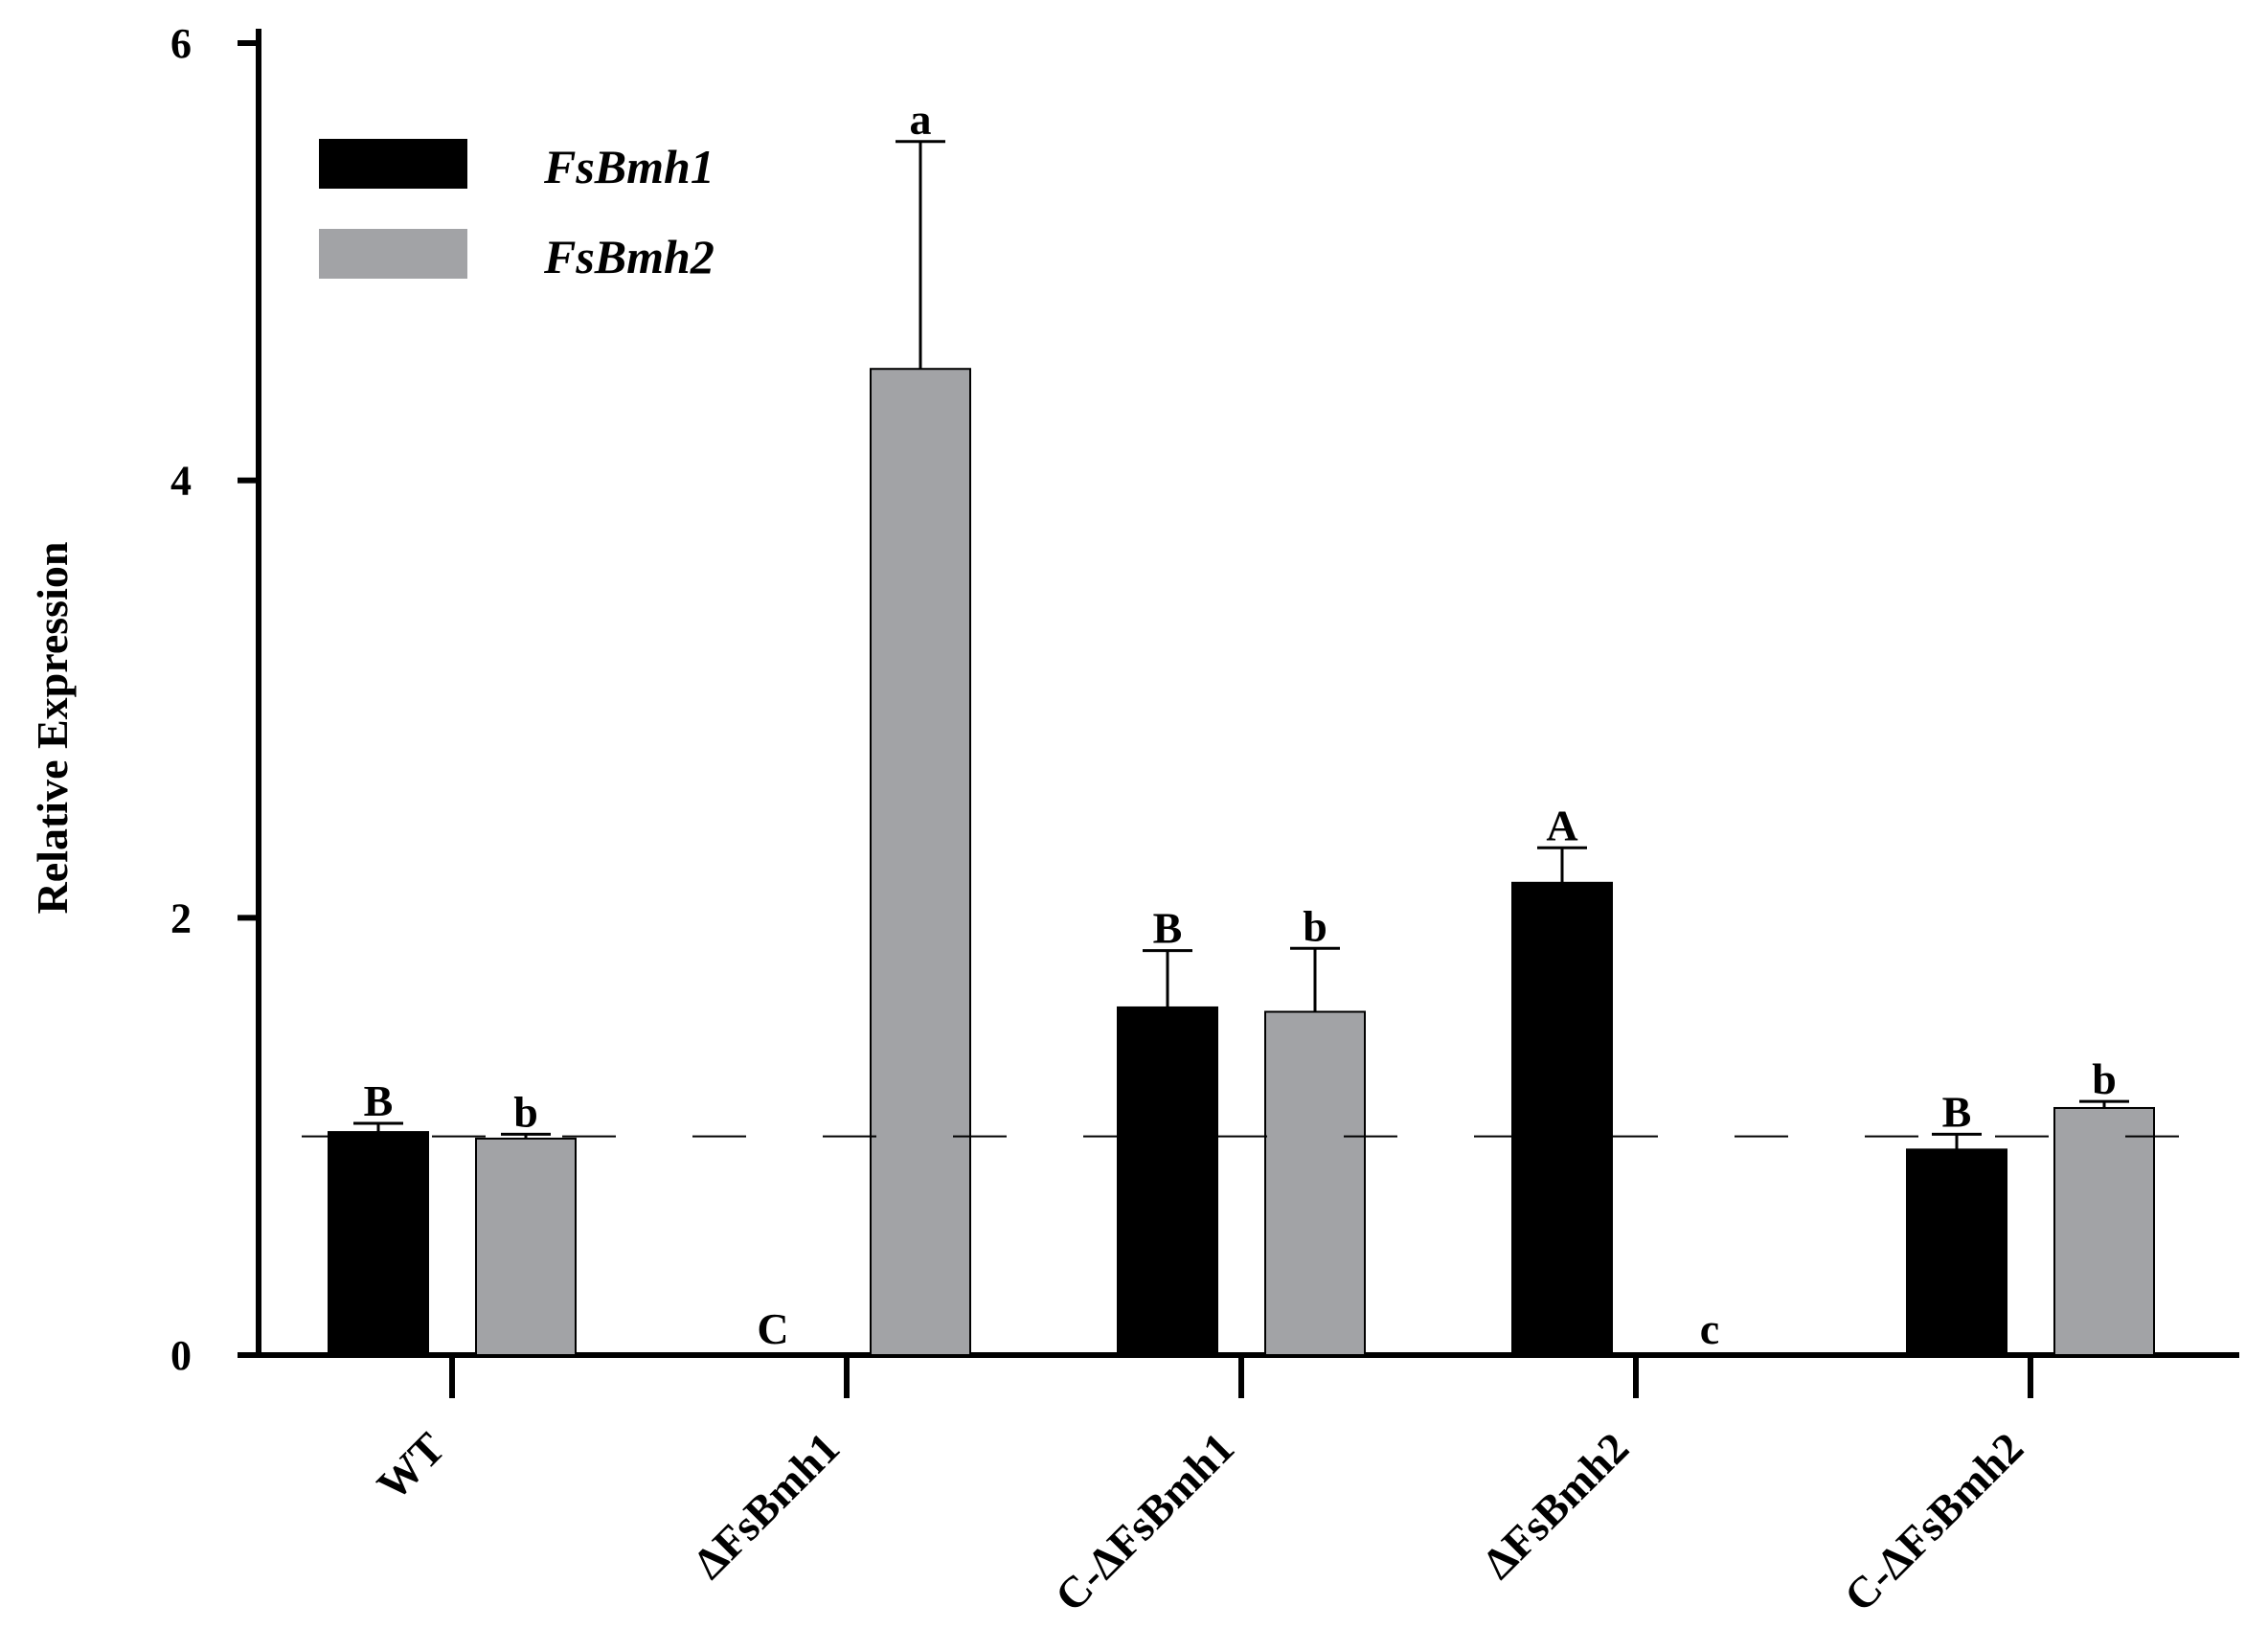  What do you see at coordinates (1561, 825) in the screenshot?
I see `significance-label: A` at bounding box center [1561, 825].